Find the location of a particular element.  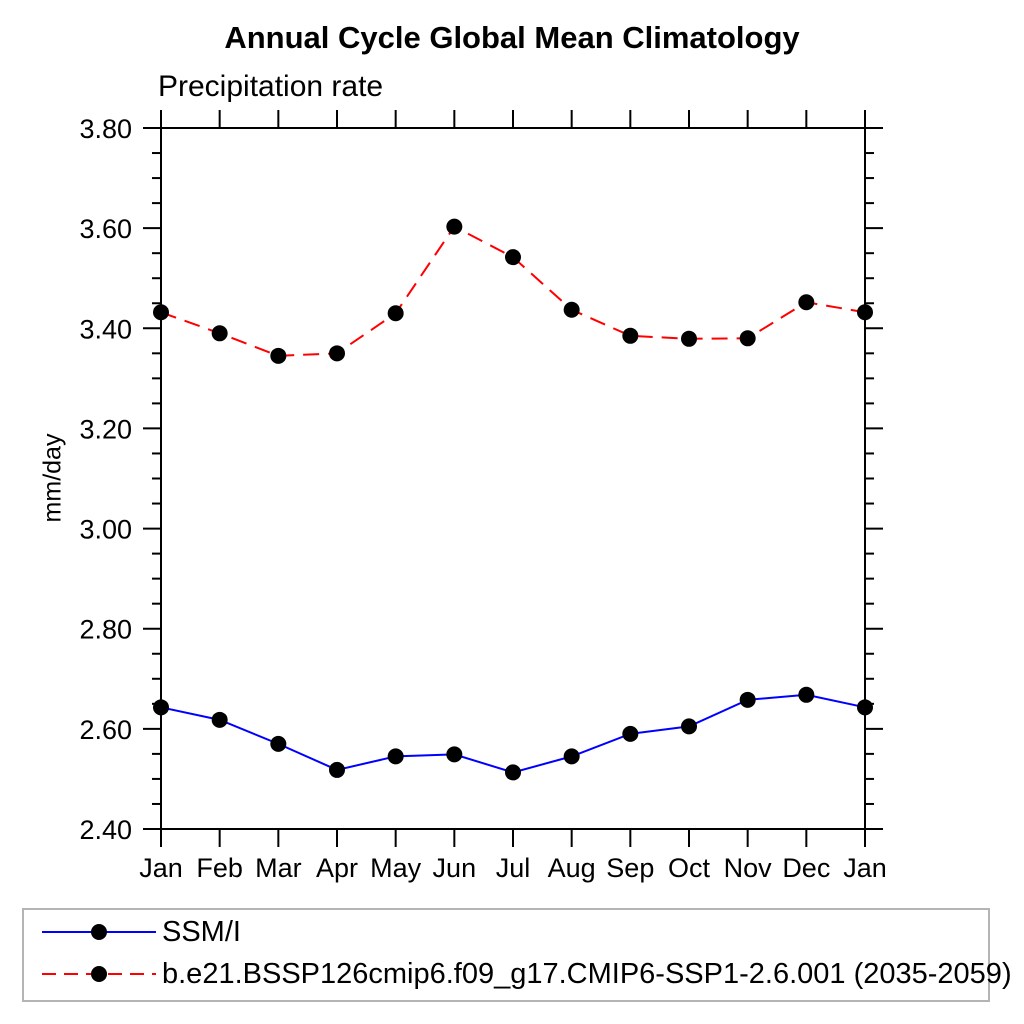

y-tick-label: 3.20 is located at coordinates (105, 429).